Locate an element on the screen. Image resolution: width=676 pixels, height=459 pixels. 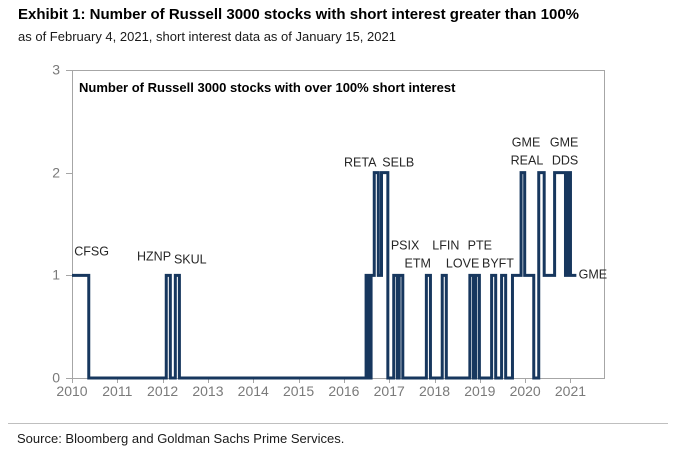
y-tick-label: 0 is located at coordinates (56, 377).